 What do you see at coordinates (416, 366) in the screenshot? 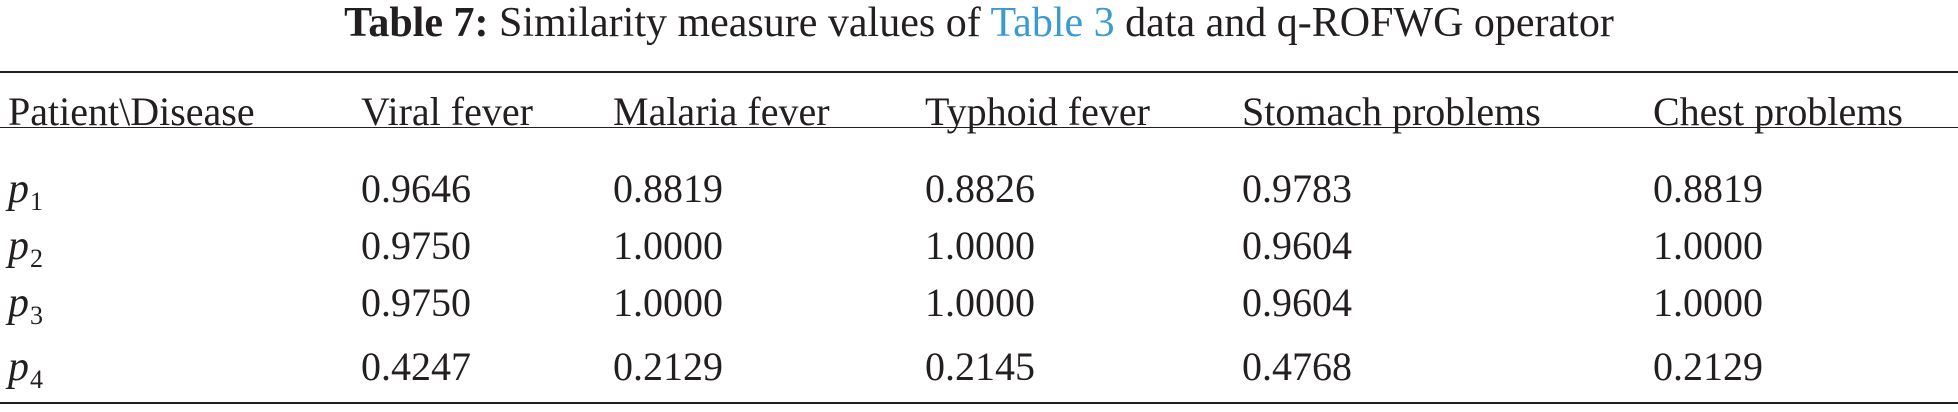
I see `table-cell: 0.4247` at bounding box center [416, 366].